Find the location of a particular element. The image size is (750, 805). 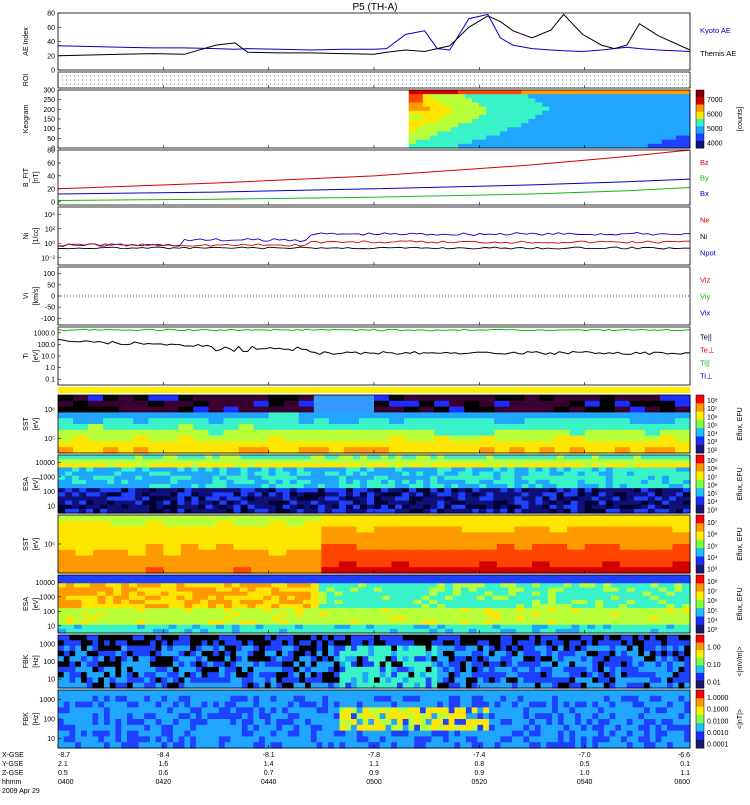

esa_i-spectrogram is located at coordinates (374, 604).